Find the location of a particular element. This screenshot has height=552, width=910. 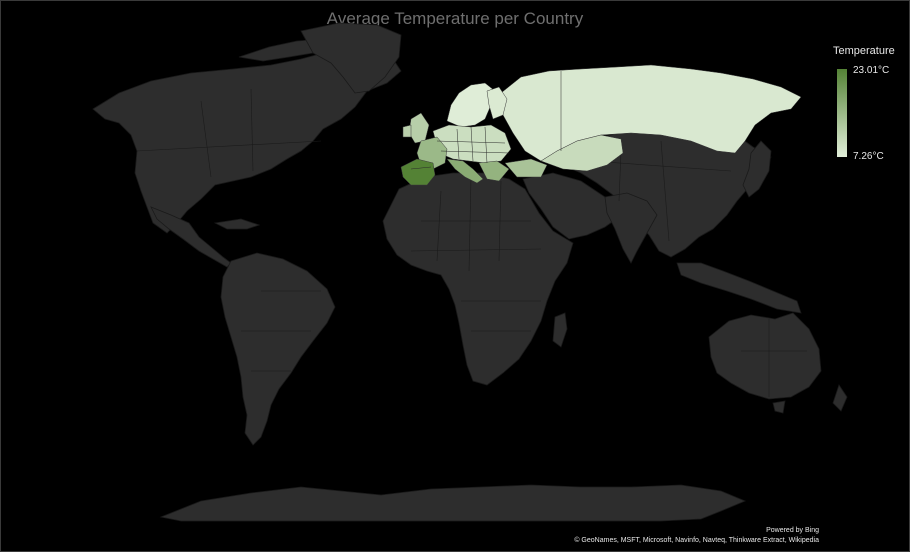

southeast-asia-islands is located at coordinates (739, 288).